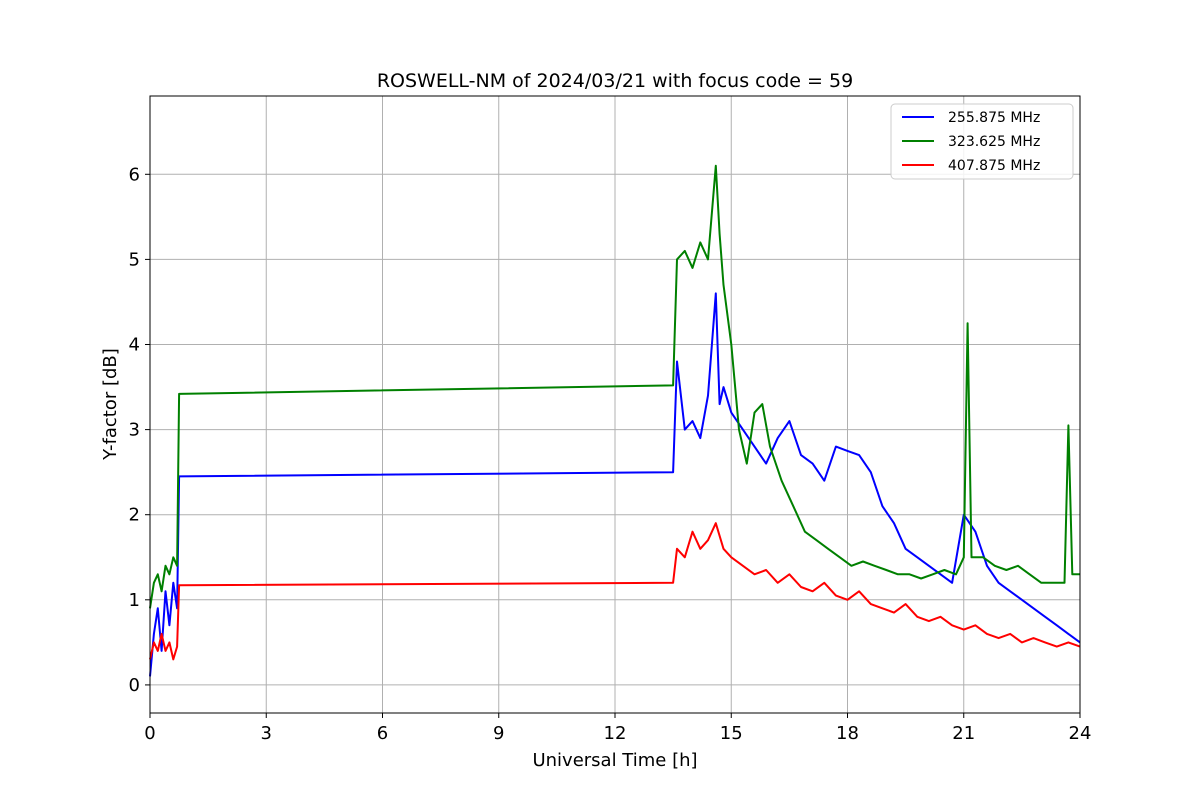 This screenshot has width=1200, height=800. What do you see at coordinates (134, 259) in the screenshot?
I see `y-tick-label: 5` at bounding box center [134, 259].